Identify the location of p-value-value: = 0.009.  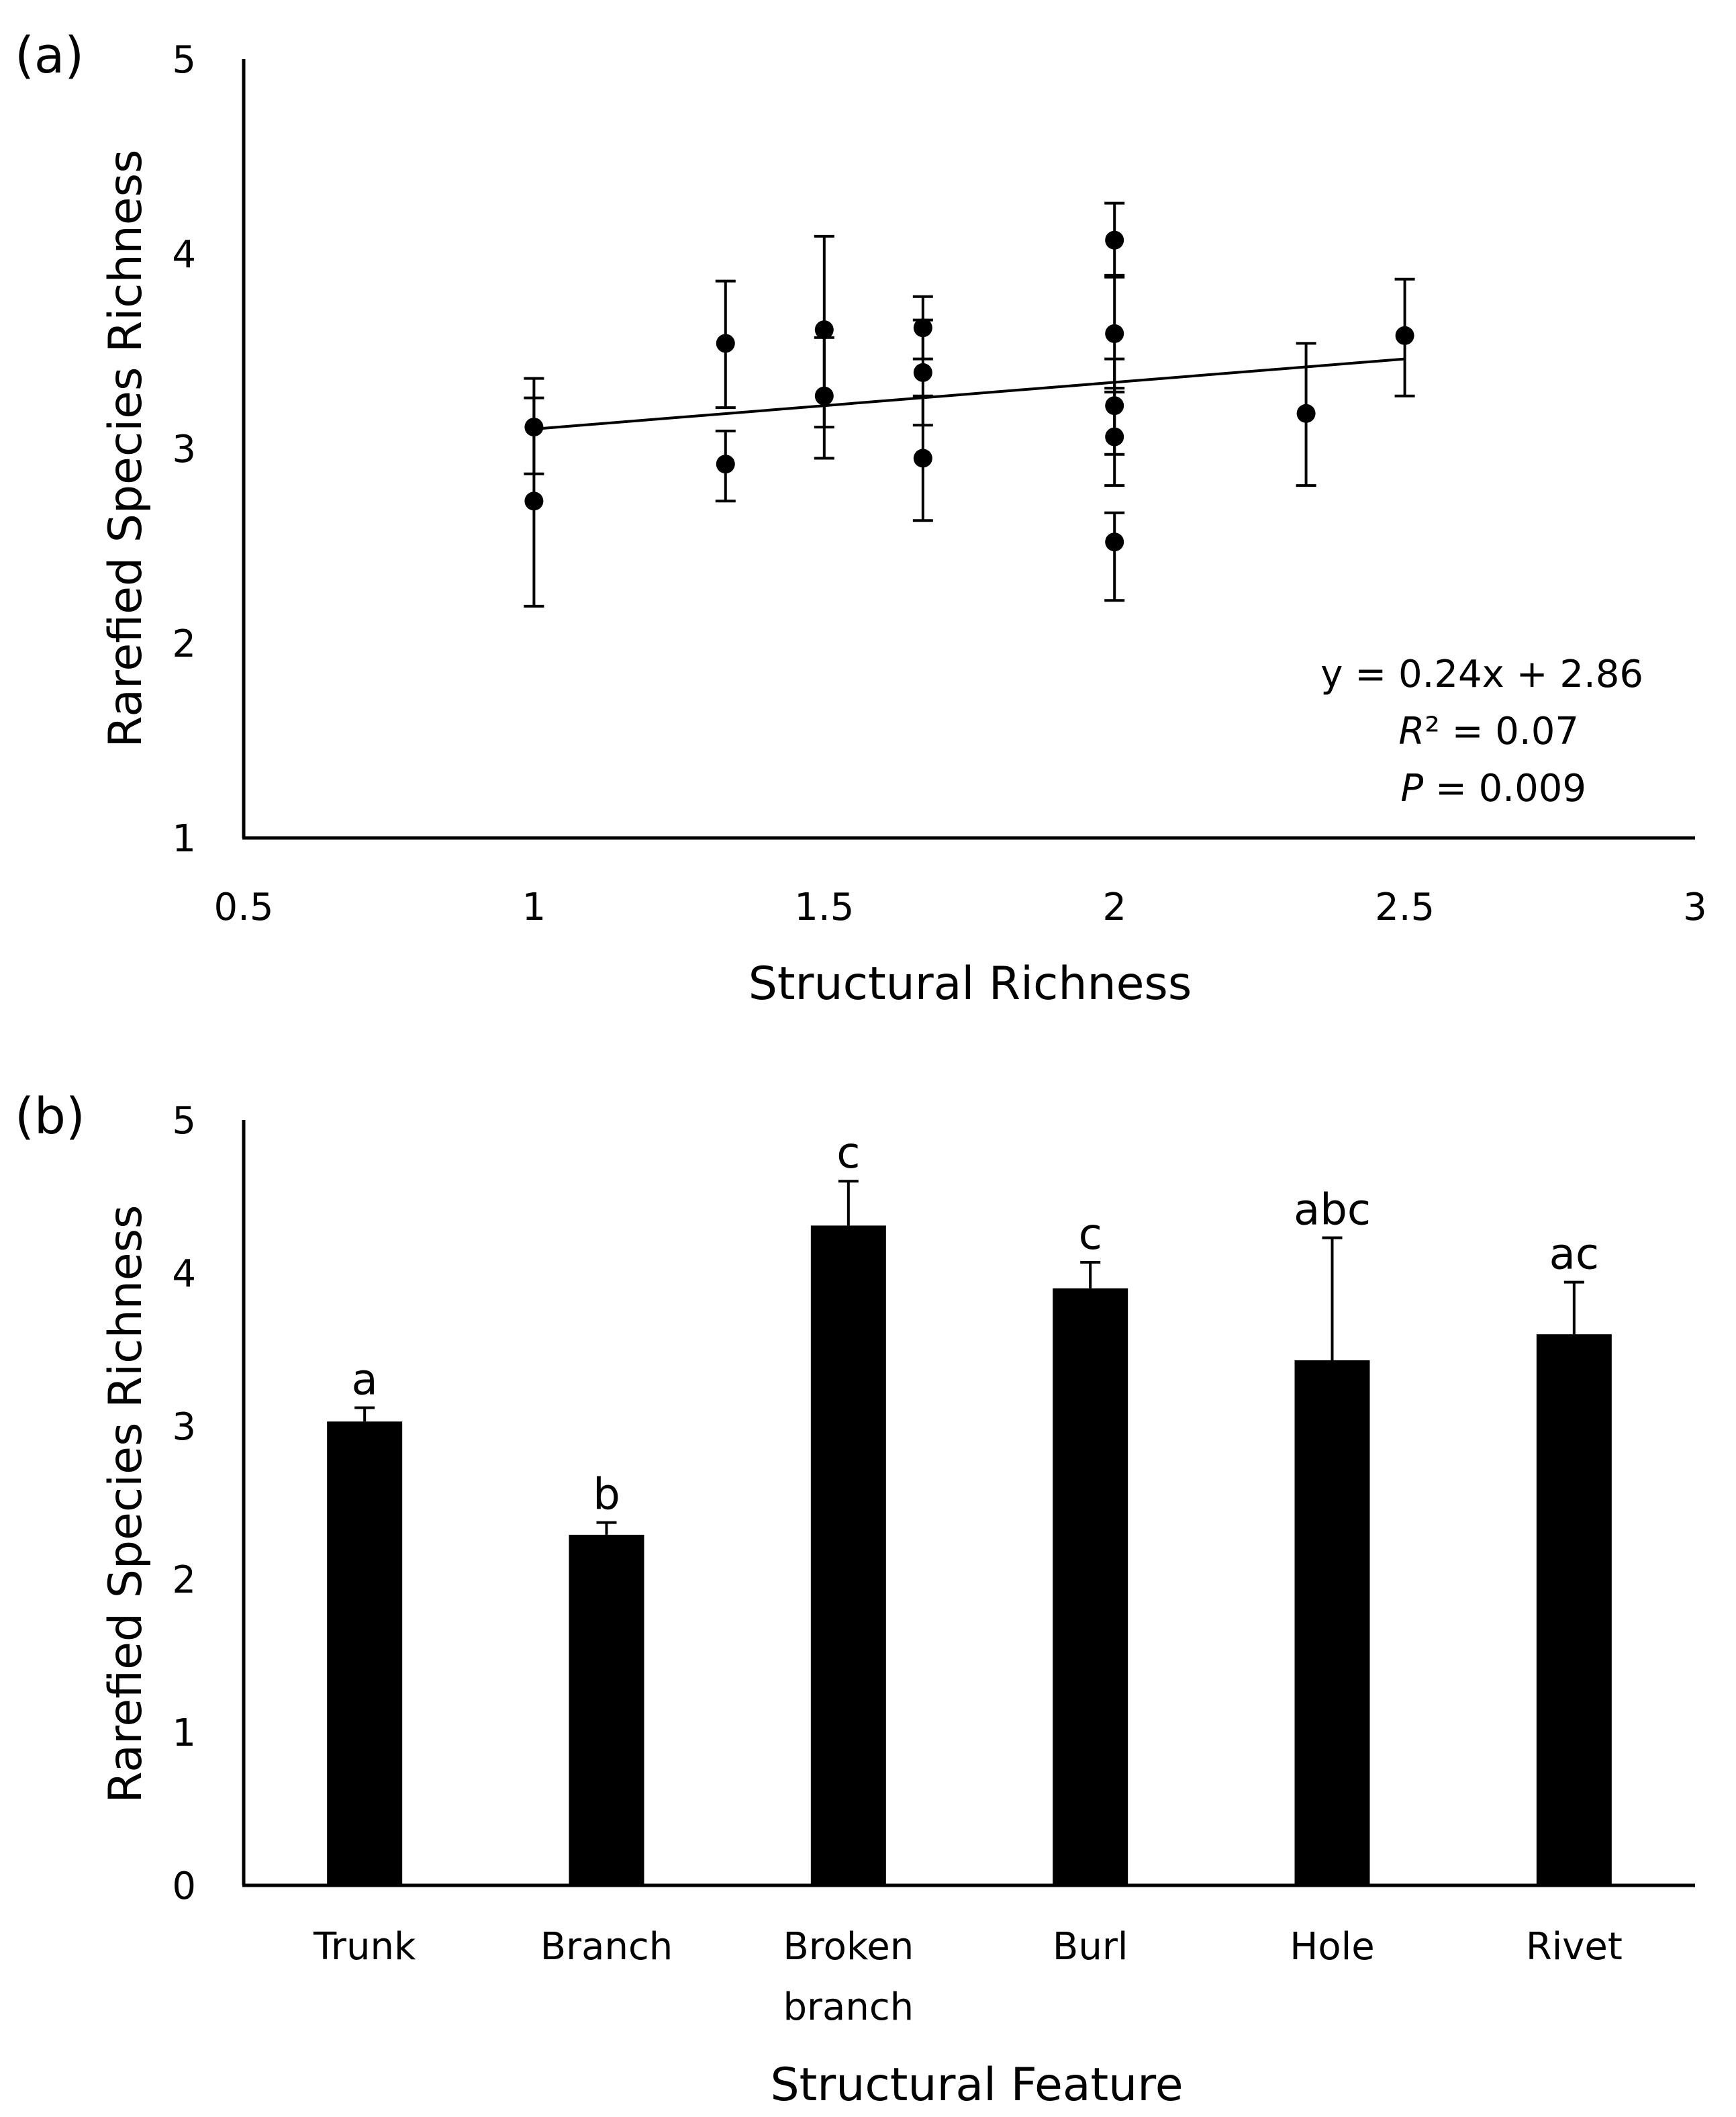
(1504, 788).